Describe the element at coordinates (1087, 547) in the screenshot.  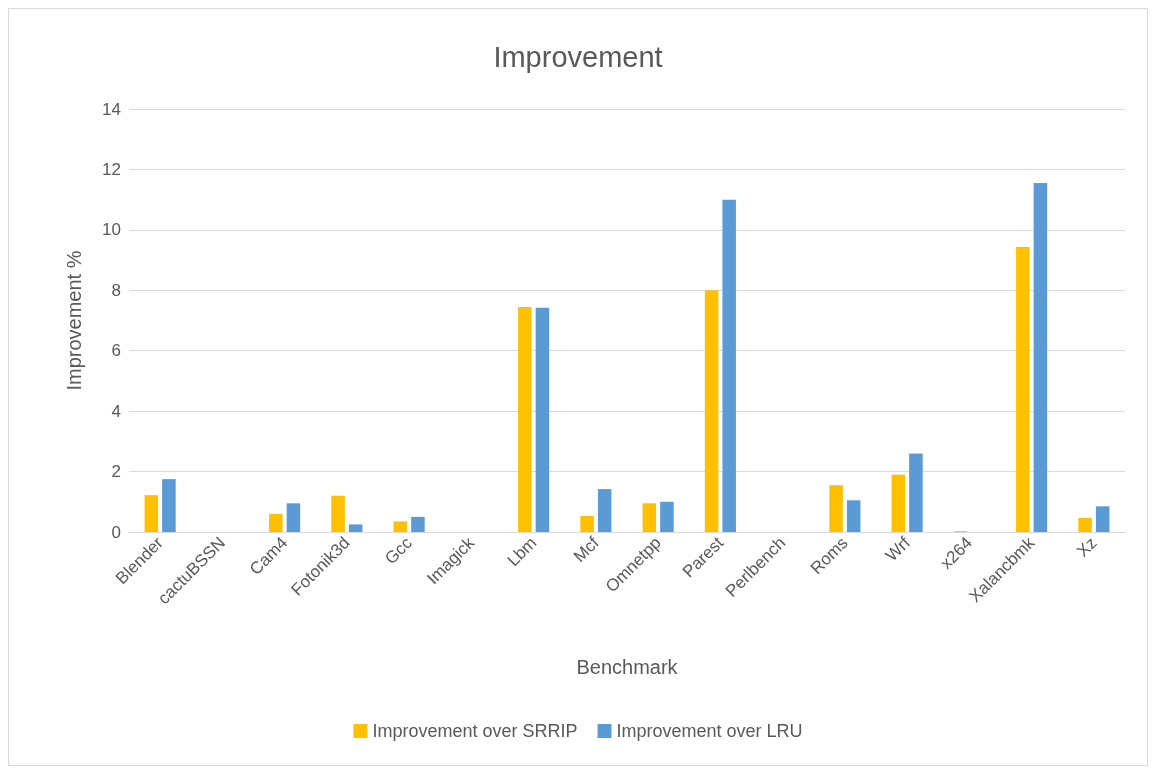
I see `x-tick-label: Xz` at that location.